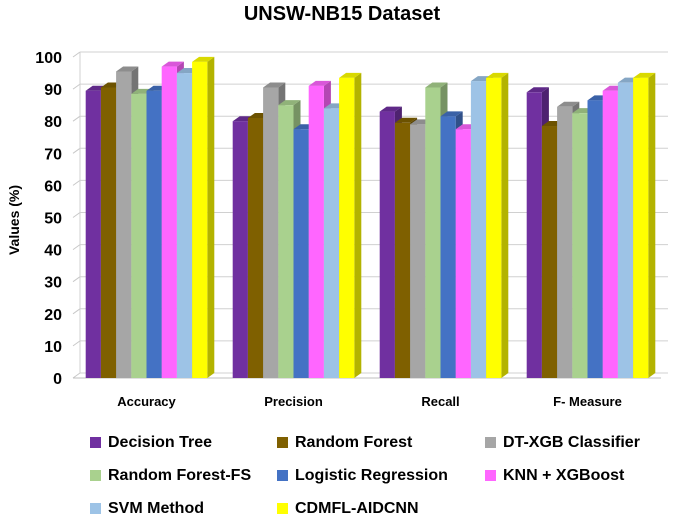 The height and width of the screenshot is (525, 685). I want to click on legend-row: SVM Method CDMFL-AIDCNN, so click(385, 508).